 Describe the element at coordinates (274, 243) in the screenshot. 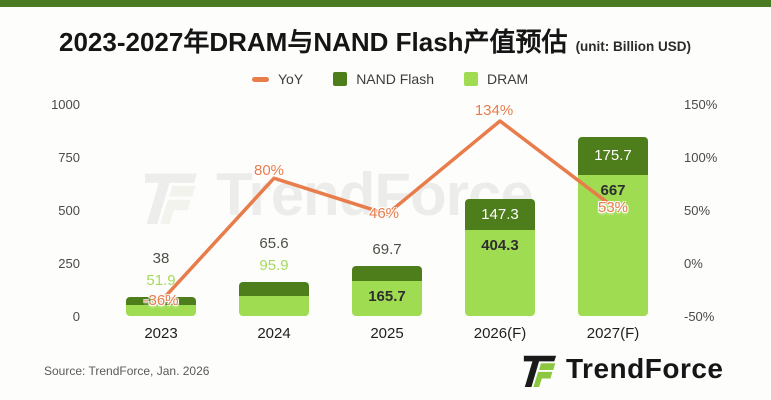

I see `value-label-nand-2024: 65.6` at that location.